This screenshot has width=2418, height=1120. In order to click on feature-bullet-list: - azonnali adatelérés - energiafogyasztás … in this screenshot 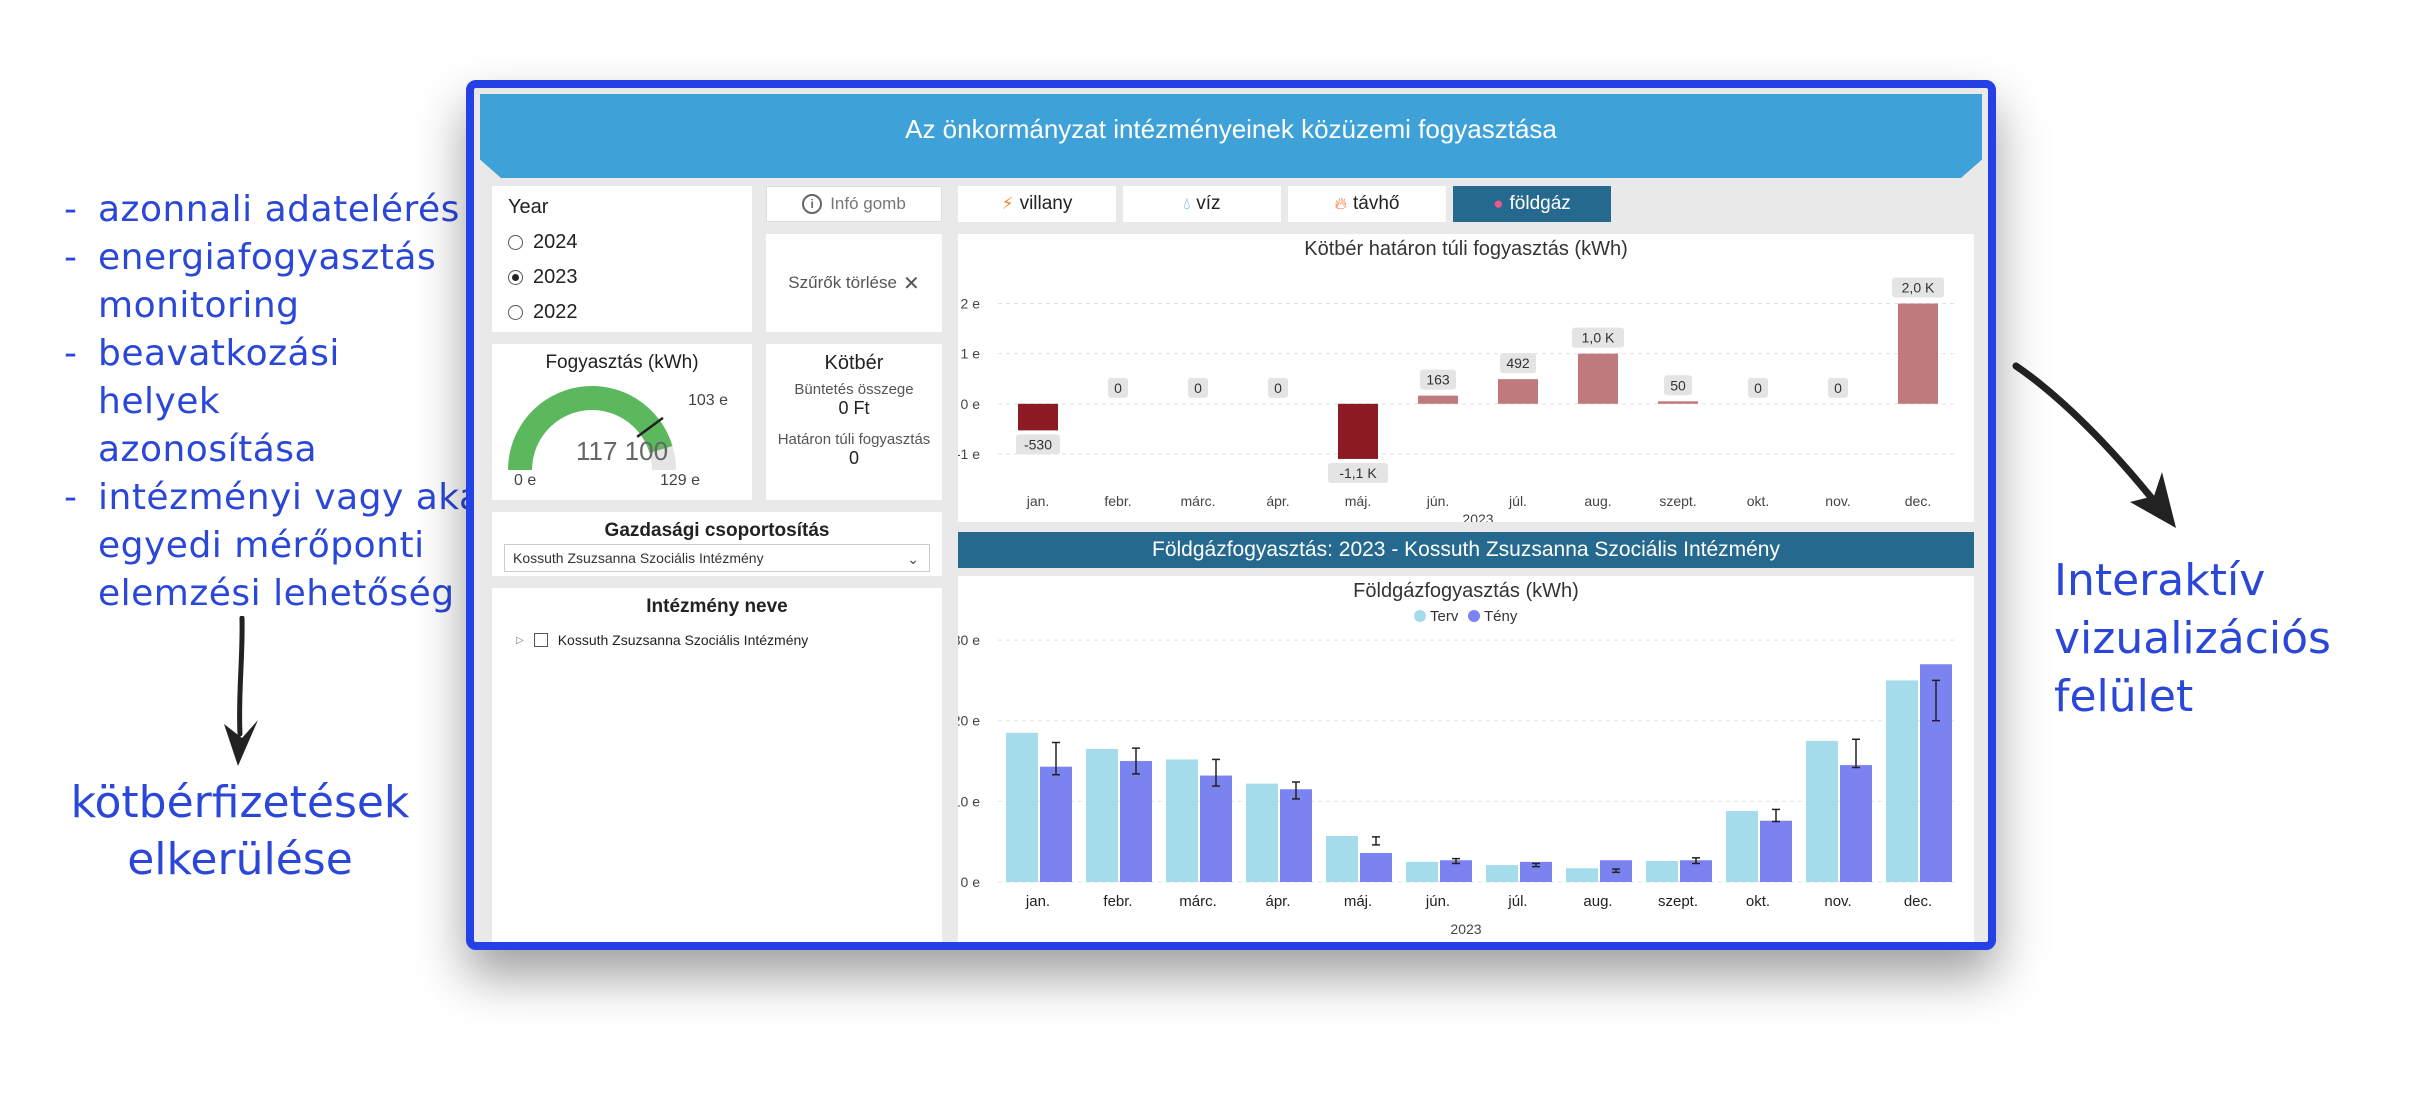, I will do `click(291, 402)`.